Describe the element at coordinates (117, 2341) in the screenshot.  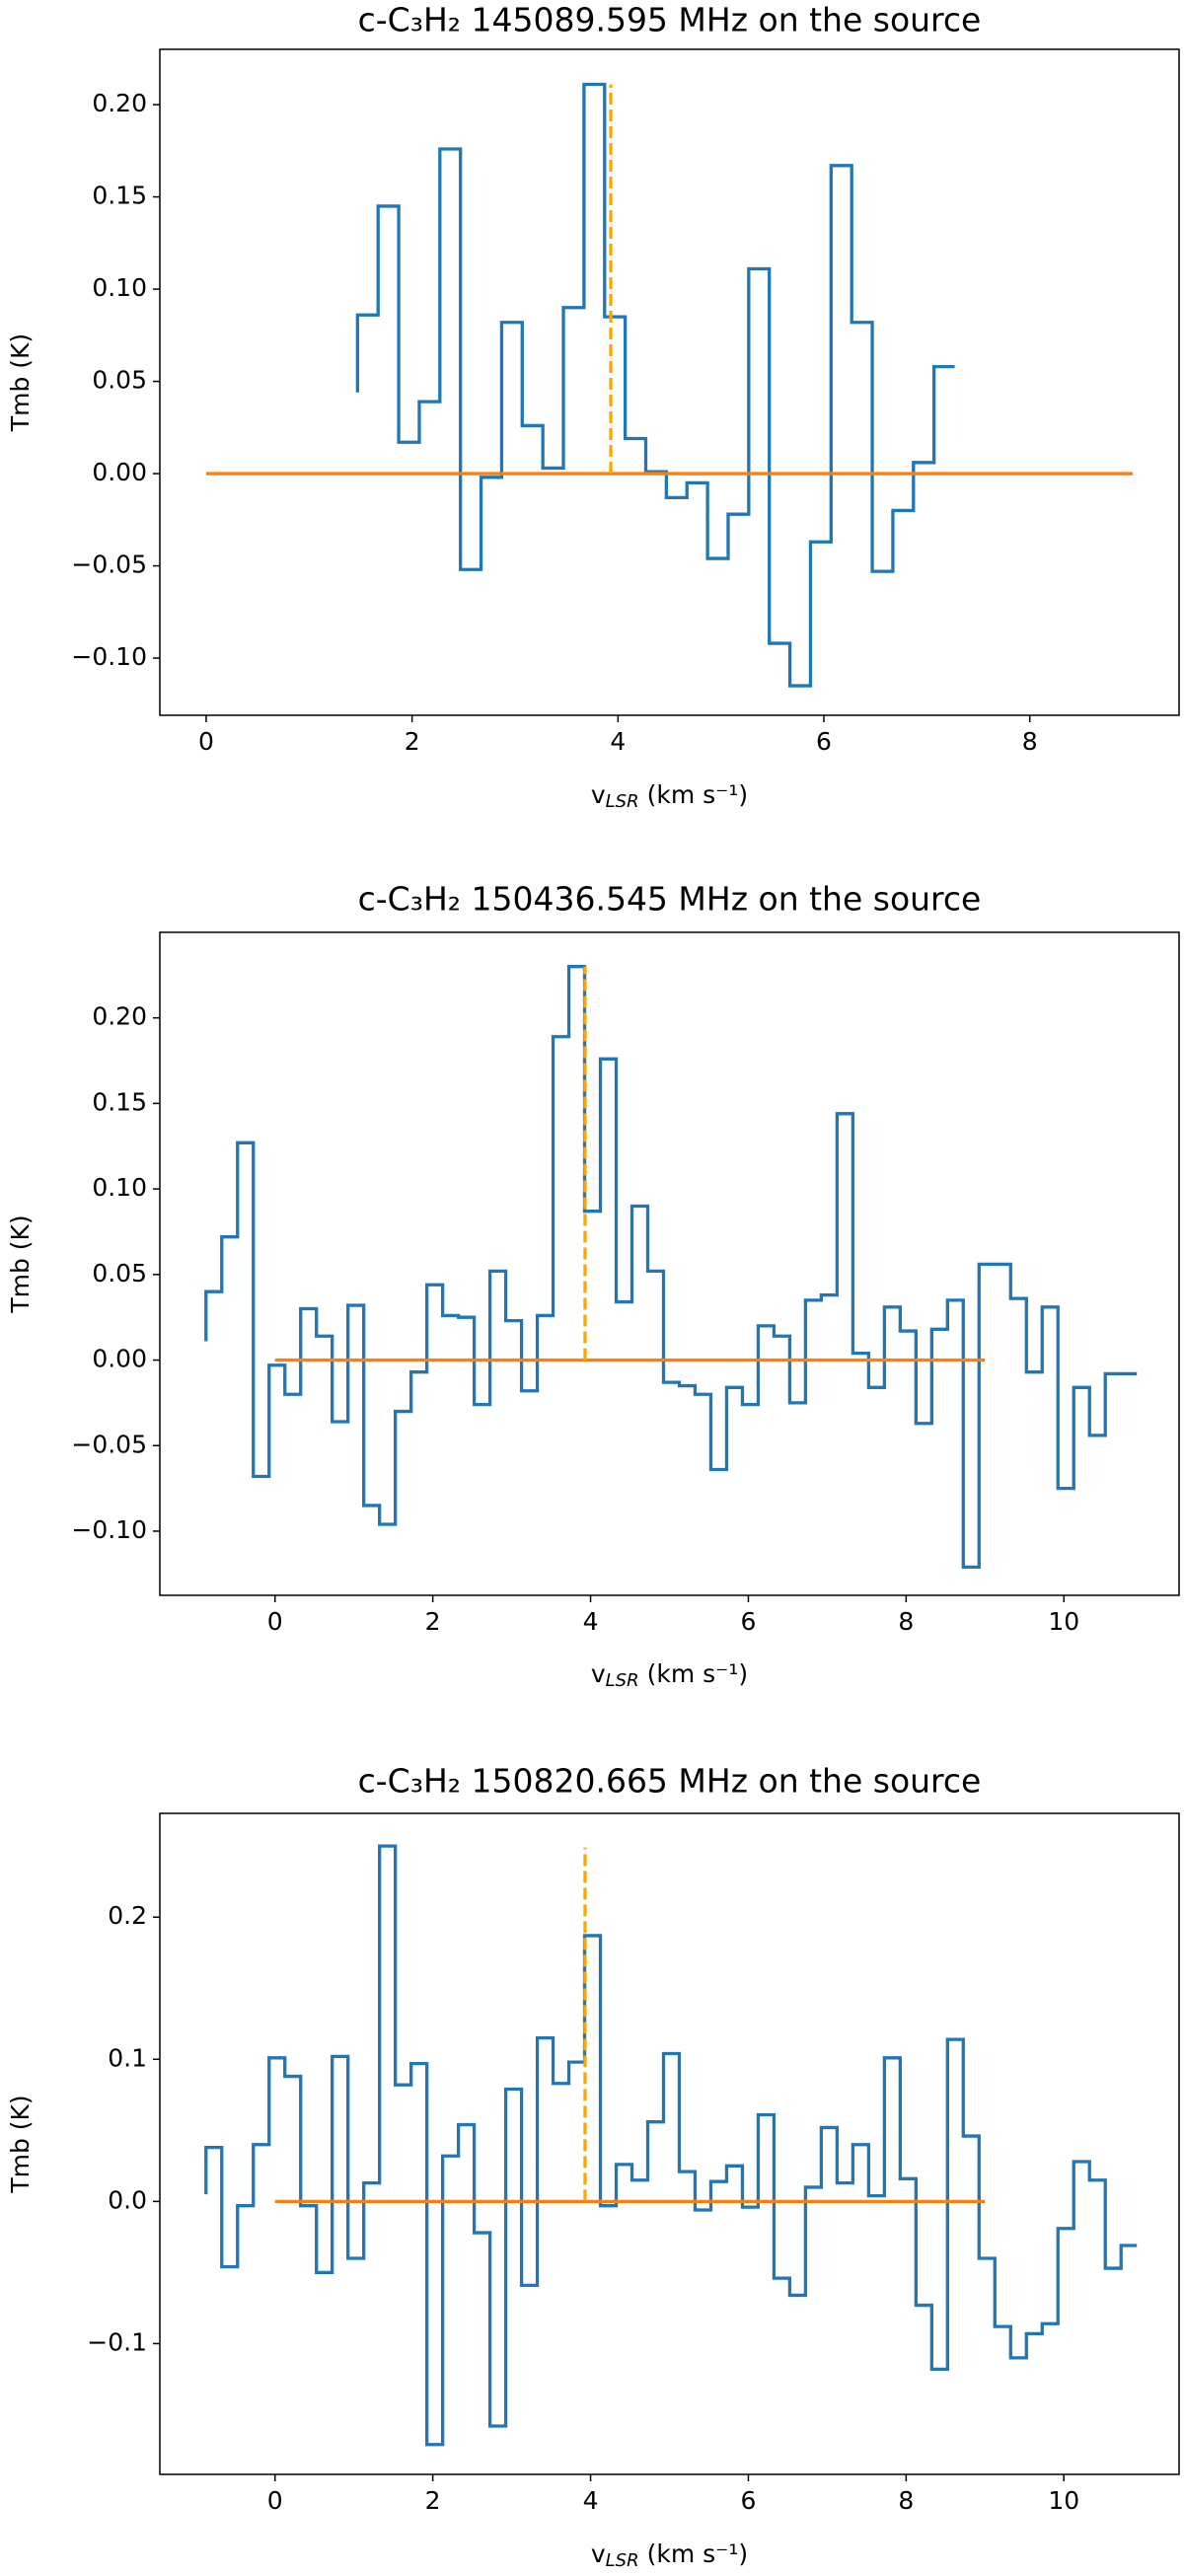
I see `y-tick-label: −0.1` at that location.